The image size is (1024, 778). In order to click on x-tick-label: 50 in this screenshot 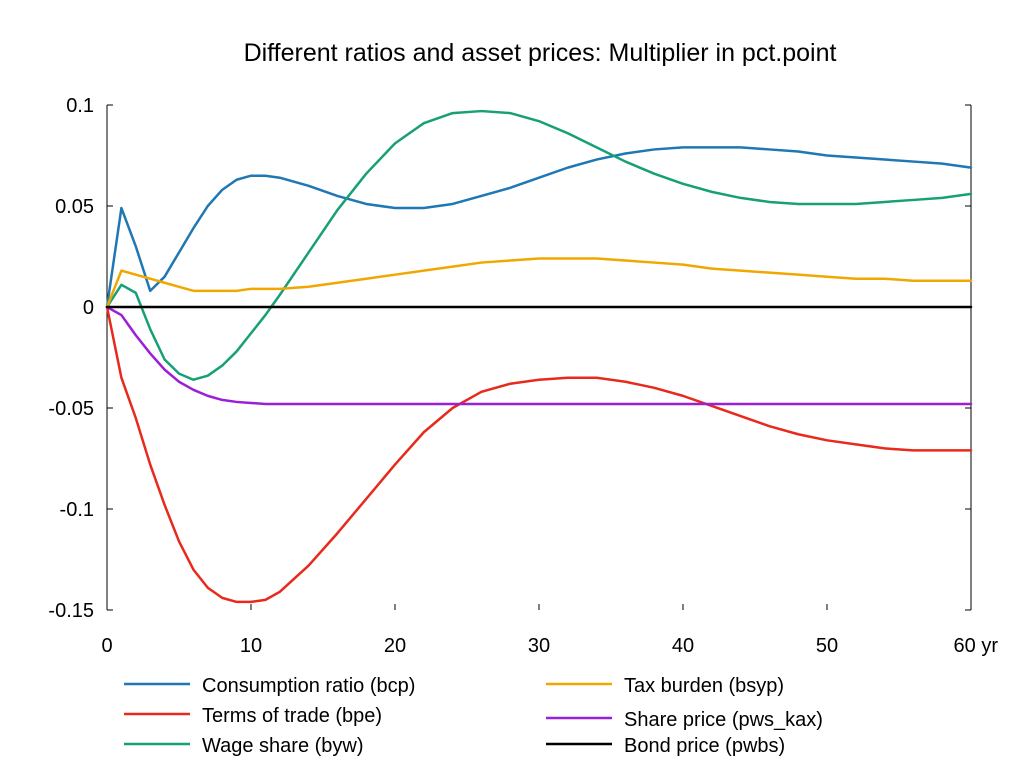, I will do `click(827, 646)`.